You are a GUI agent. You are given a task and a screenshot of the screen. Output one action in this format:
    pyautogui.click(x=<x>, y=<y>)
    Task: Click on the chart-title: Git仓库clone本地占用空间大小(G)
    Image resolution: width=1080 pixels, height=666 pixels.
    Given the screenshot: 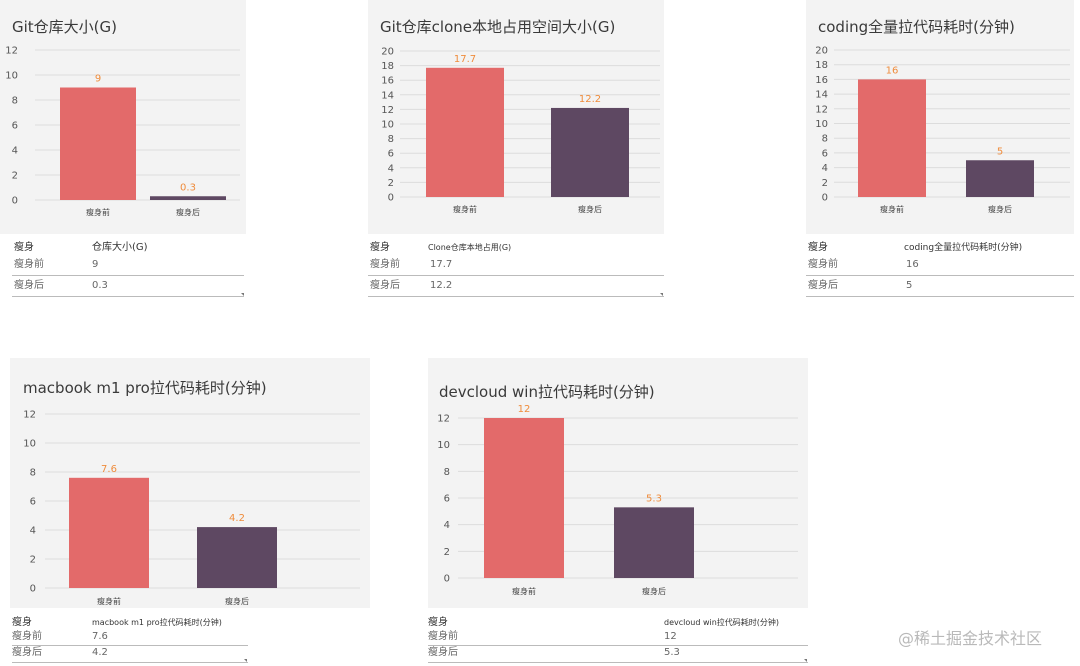 What is the action you would take?
    pyautogui.click(x=498, y=27)
    